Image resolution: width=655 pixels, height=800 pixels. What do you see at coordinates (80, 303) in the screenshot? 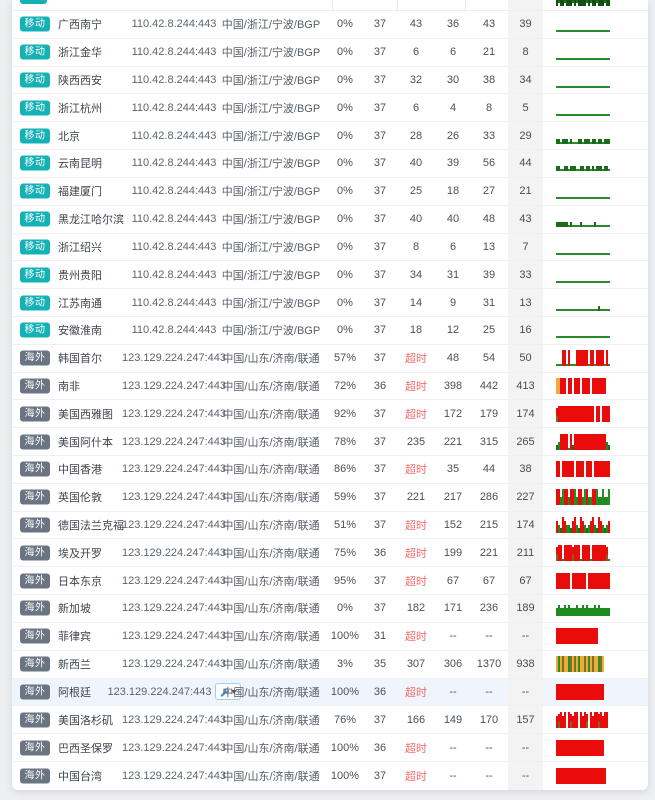
I see `node-location: 江苏南通` at bounding box center [80, 303].